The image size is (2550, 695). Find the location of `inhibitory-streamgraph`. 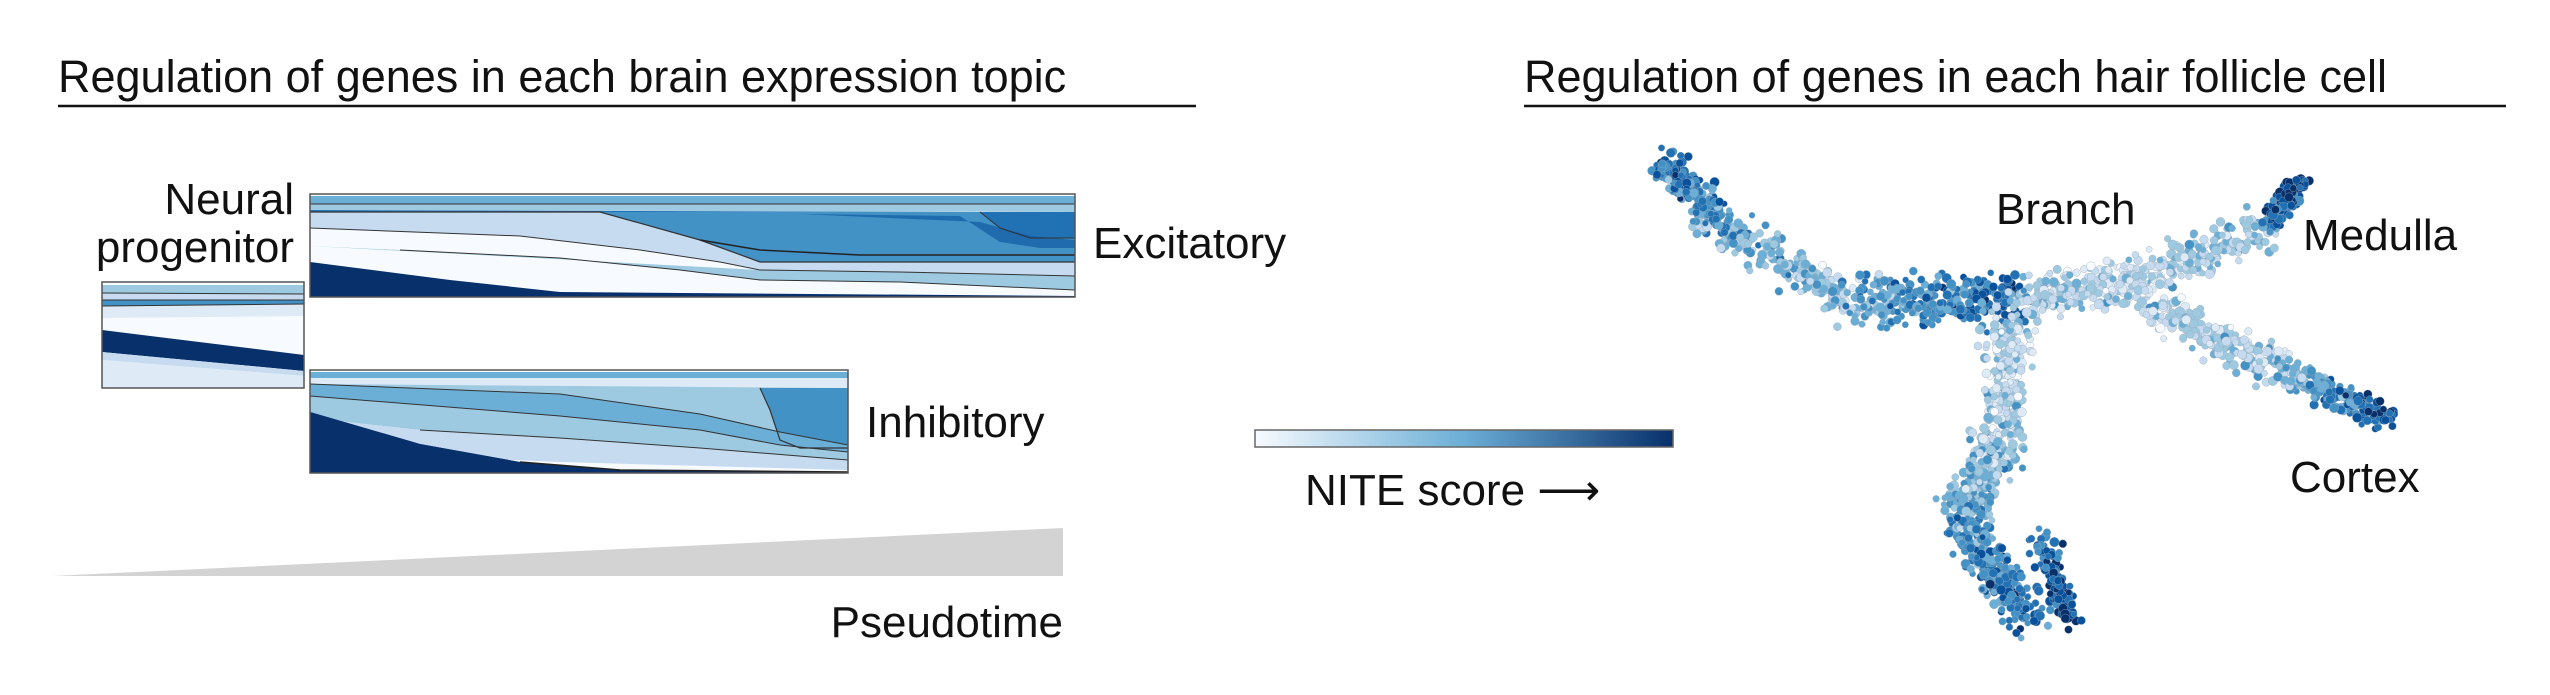

inhibitory-streamgraph is located at coordinates (579, 421).